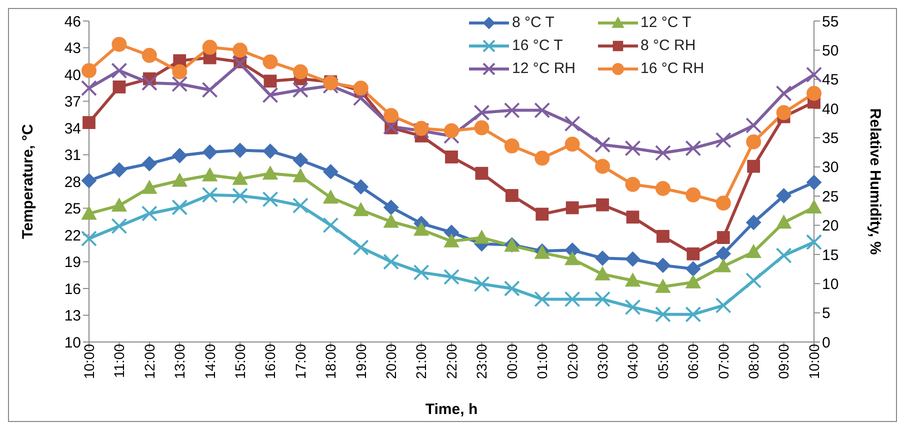 This screenshot has height=428, width=903. What do you see at coordinates (451, 362) in the screenshot?
I see `x-tick-label: 22:00` at bounding box center [451, 362].